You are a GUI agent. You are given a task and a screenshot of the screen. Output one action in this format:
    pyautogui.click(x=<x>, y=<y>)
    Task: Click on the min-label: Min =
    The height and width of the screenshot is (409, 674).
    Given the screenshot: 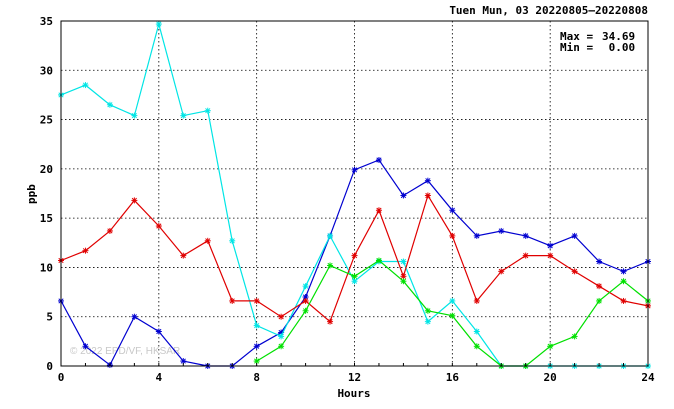 What is the action you would take?
    pyautogui.click(x=576, y=47)
    